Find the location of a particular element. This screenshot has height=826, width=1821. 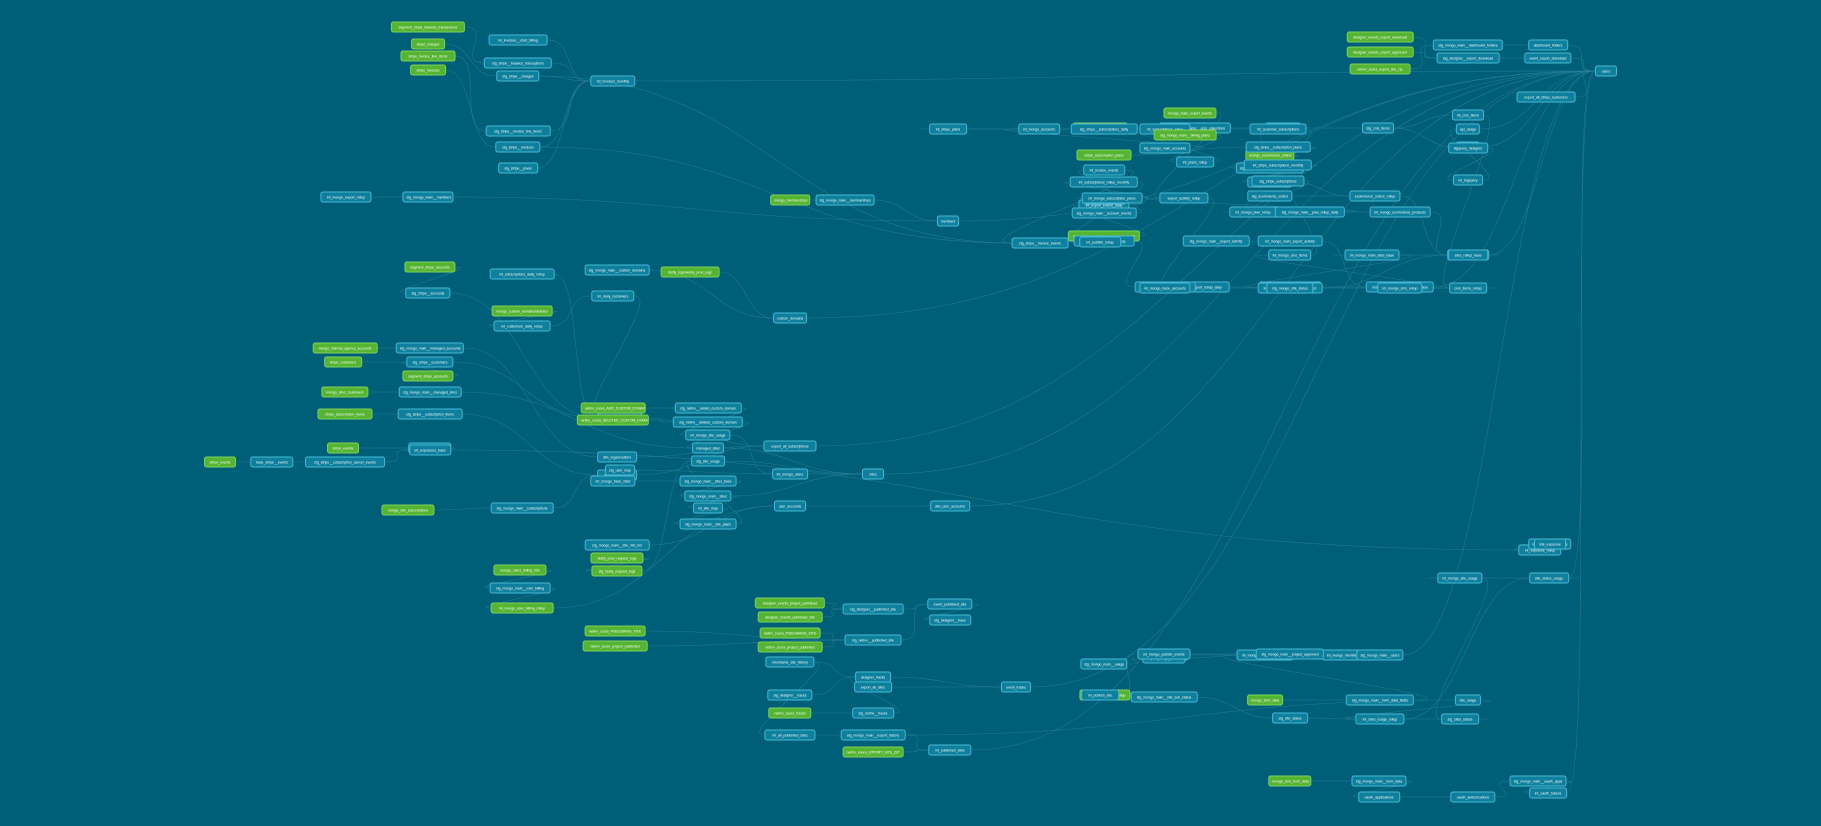

graph-node-model: stg_mongo_main__custom_domains is located at coordinates (617, 270).